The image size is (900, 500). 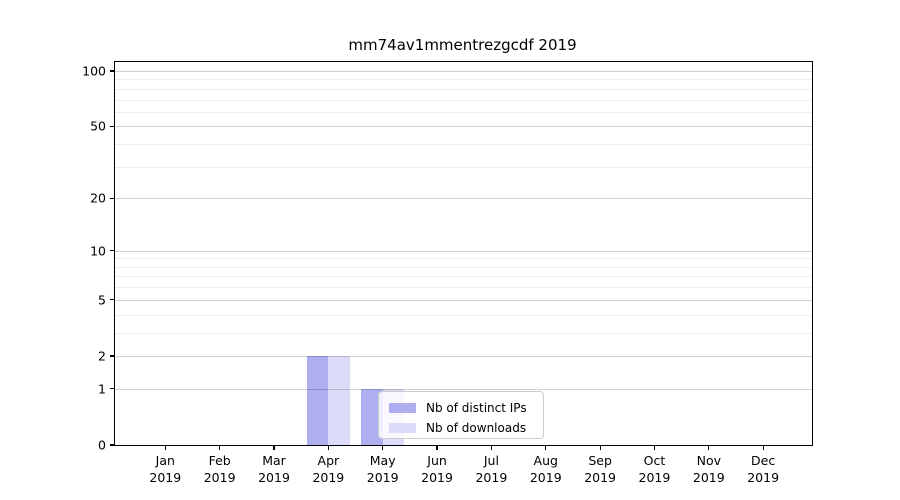 I want to click on legend-swatch-distinct-ips, so click(x=402, y=408).